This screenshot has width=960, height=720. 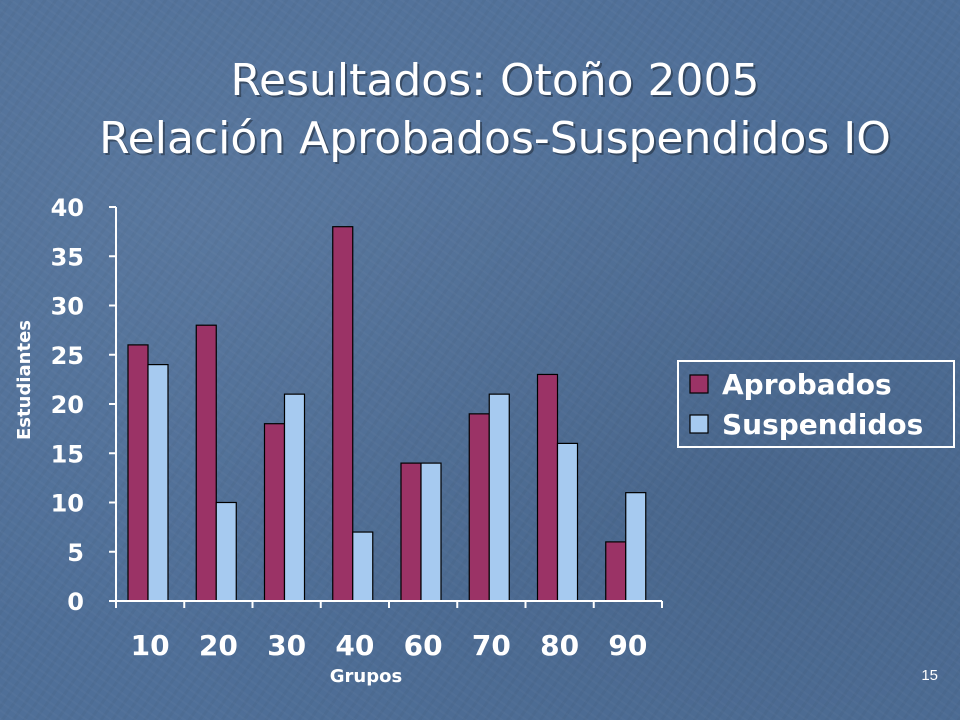 I want to click on y-tick-label: 15, so click(x=67, y=454).